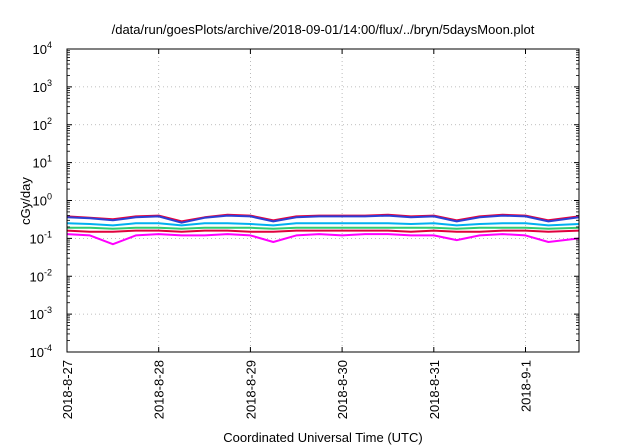  I want to click on x-axis-label: Coordinated Universal Time (UTC), so click(322, 437).